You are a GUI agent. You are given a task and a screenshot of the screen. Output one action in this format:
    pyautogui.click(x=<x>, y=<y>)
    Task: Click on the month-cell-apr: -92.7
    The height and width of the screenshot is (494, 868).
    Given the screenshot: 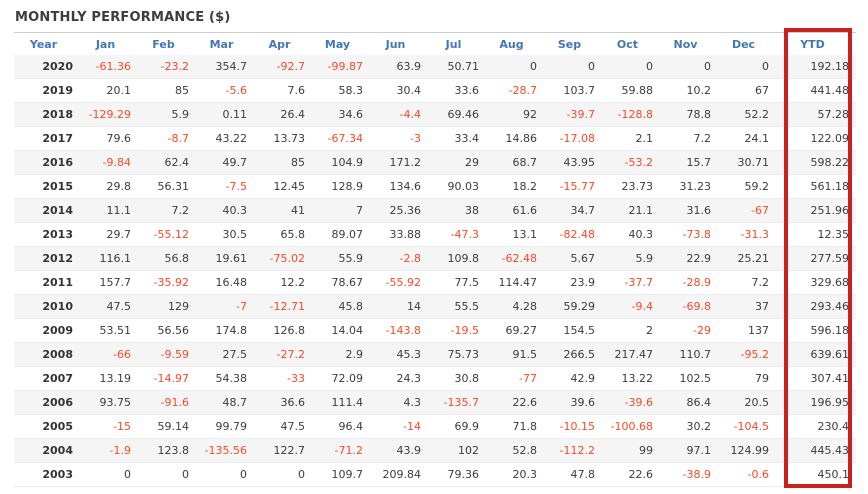 What is the action you would take?
    pyautogui.click(x=283, y=67)
    